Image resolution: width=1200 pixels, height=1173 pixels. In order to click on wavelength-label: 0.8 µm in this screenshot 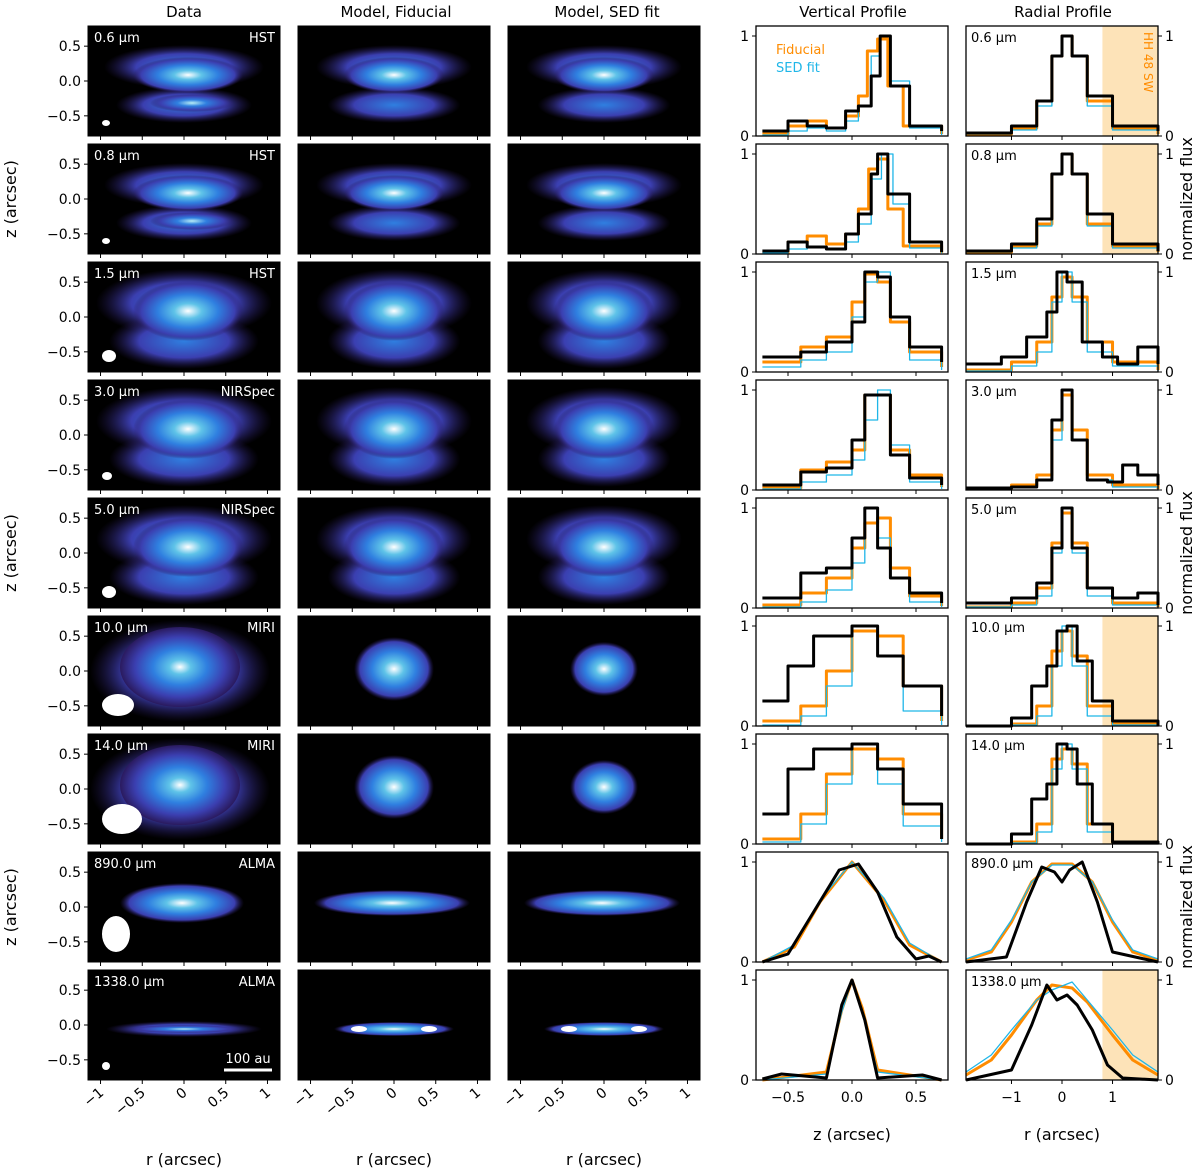, I will do `click(117, 156)`.